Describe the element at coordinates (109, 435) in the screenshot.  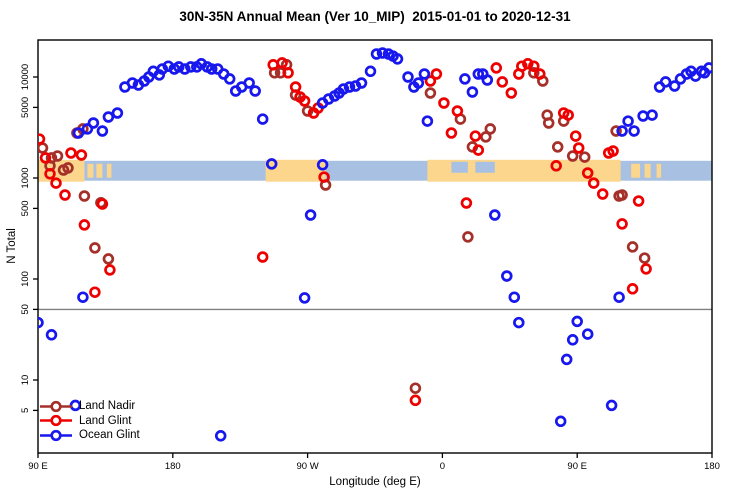
I see `legend-label: Ocean Glint` at that location.